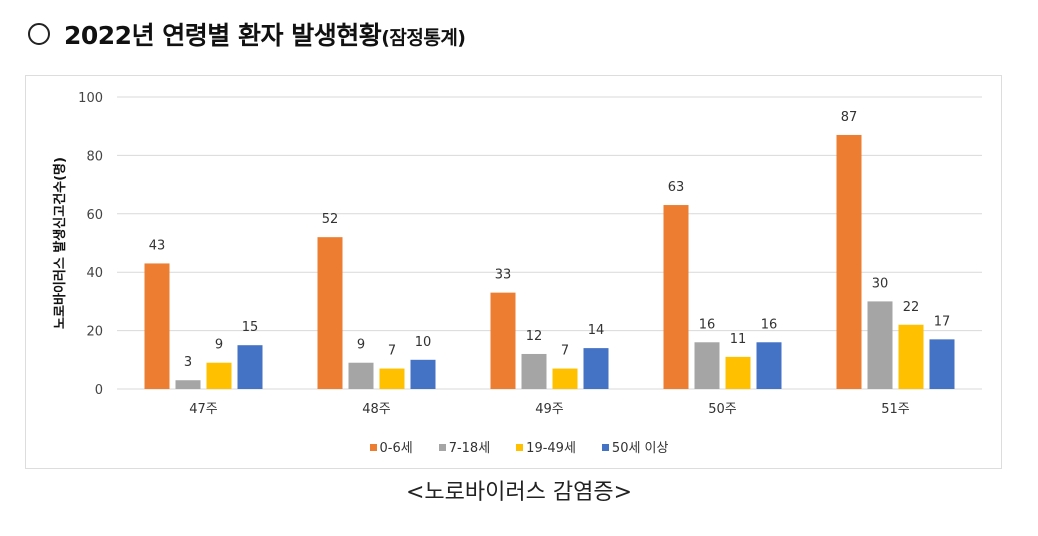 This screenshot has width=1038, height=536. I want to click on legend-item: 19-49세, so click(546, 448).